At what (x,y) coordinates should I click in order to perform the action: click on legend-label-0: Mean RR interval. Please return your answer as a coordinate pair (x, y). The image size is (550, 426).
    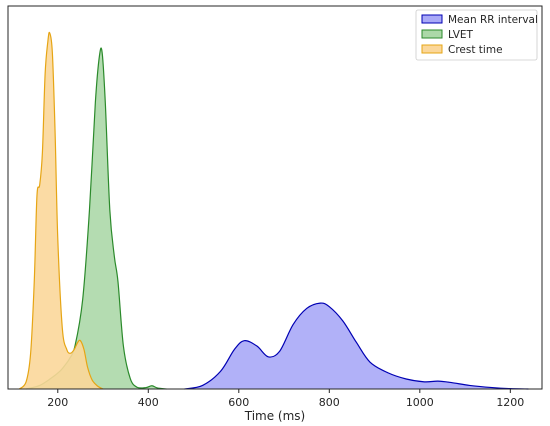
    Looking at the image, I should click on (493, 20).